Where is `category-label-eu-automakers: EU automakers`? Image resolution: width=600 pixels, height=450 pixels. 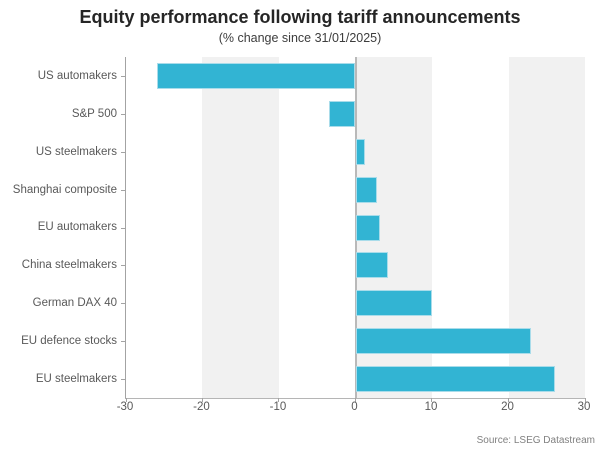 category-label-eu-automakers: EU automakers is located at coordinates (77, 227).